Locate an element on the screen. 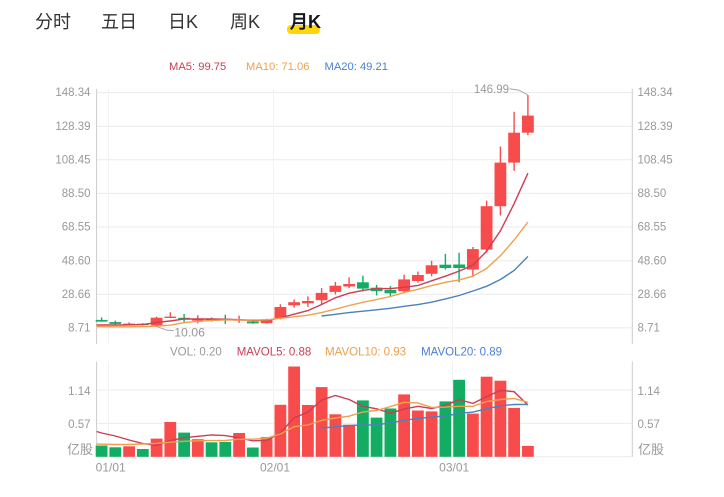  svg-text: VOL: 0.20 is located at coordinates (196, 353).